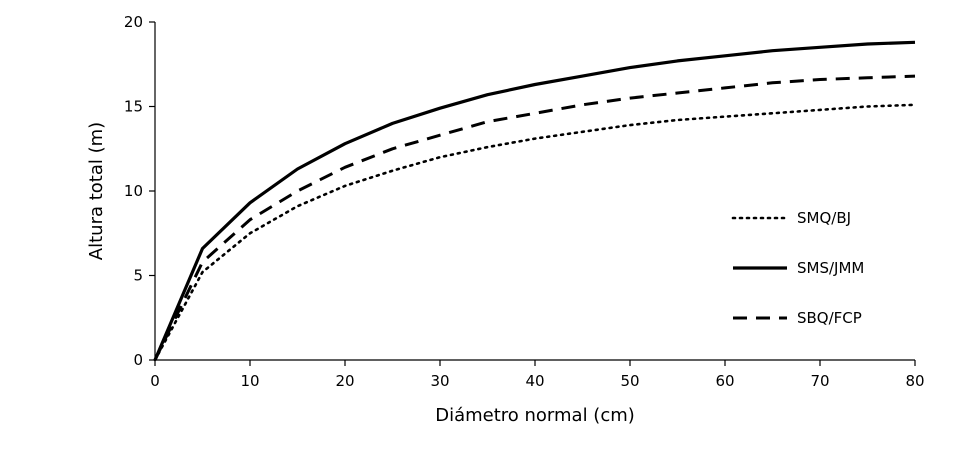 This screenshot has width=961, height=453. What do you see at coordinates (138, 360) in the screenshot?
I see `y-tick-label: 0` at bounding box center [138, 360].